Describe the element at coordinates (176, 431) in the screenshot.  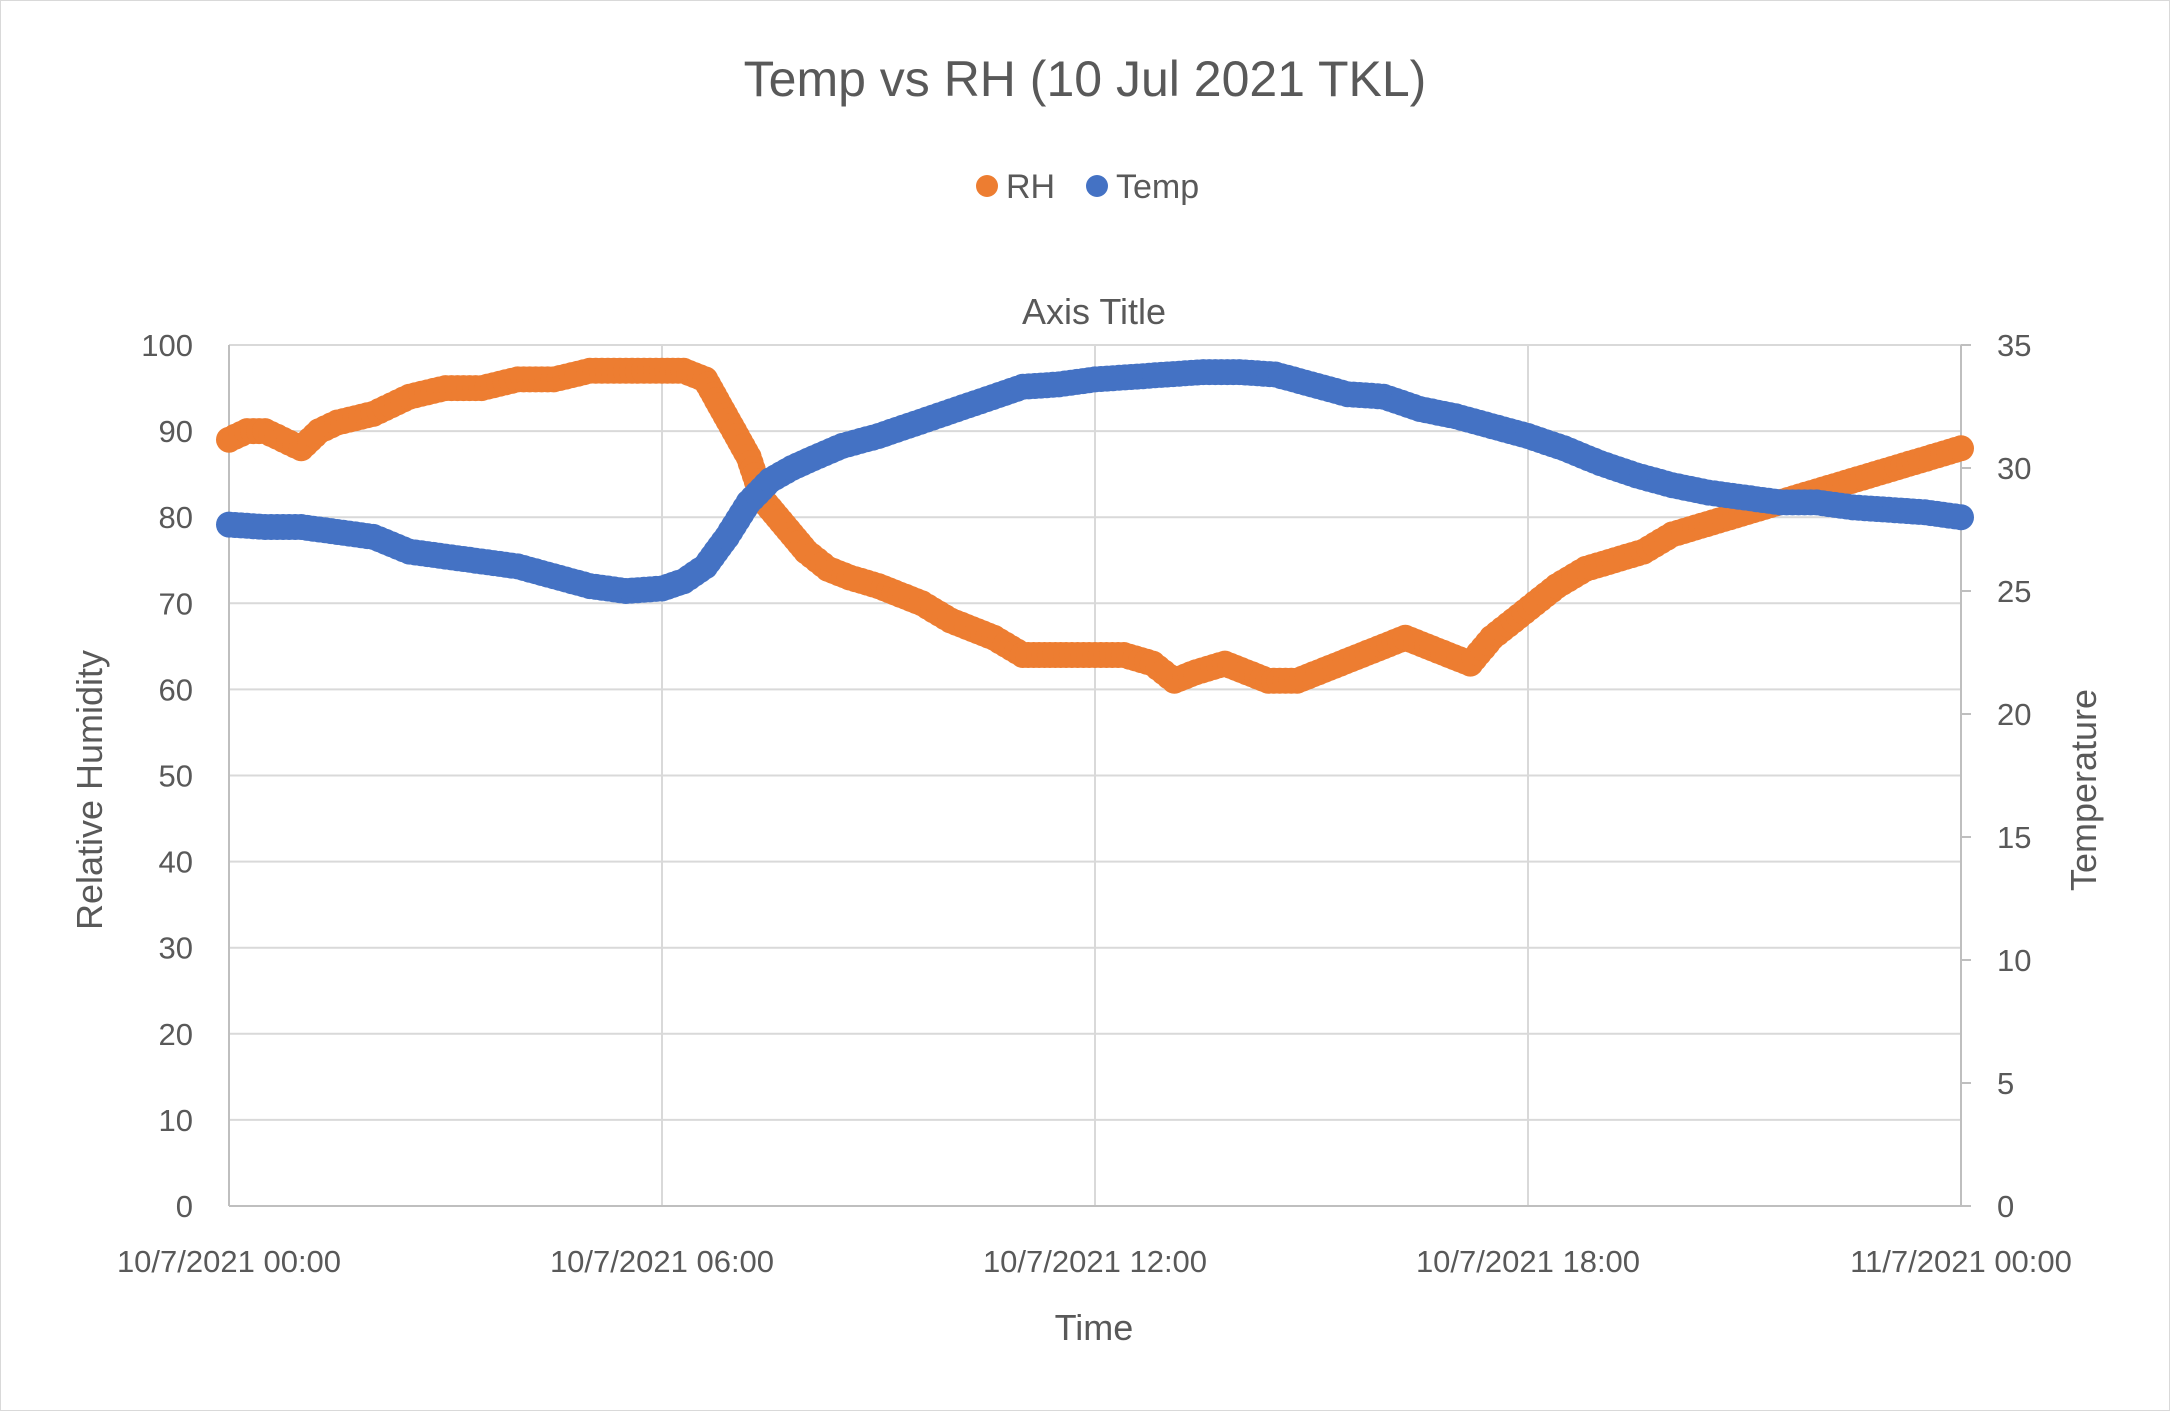
I see `y-tick-label: 90` at that location.